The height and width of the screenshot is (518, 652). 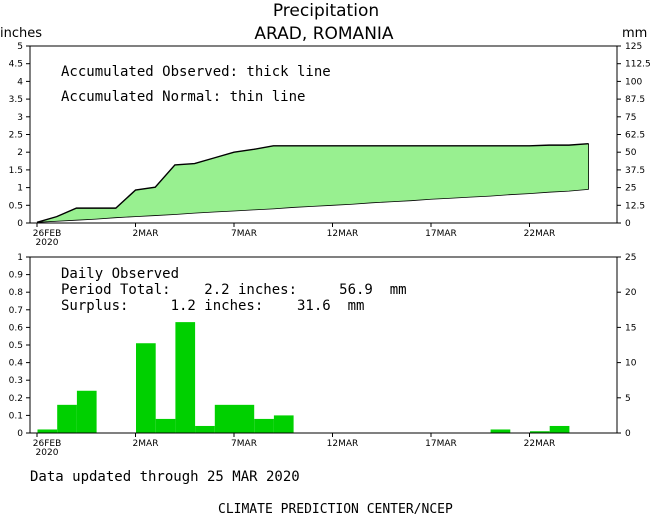 I want to click on legend-line: Accumulated Normal: thin line, so click(x=183, y=97).